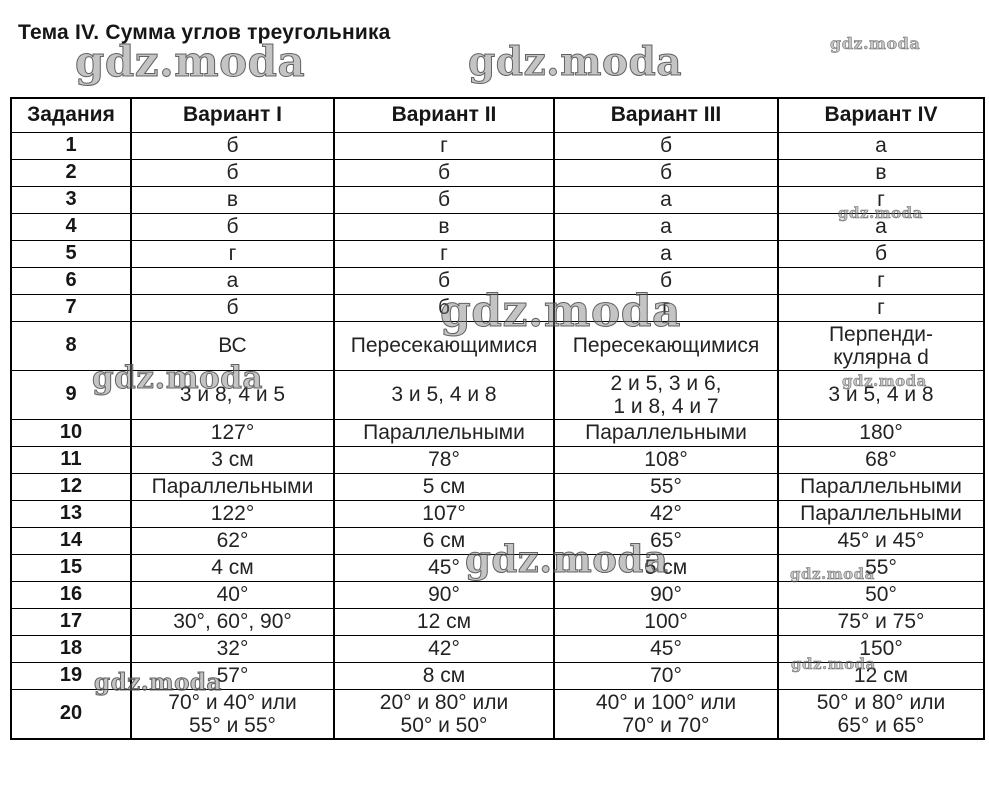 The image size is (989, 811). What do you see at coordinates (71, 253) in the screenshot?
I see `task-number: 5` at bounding box center [71, 253].